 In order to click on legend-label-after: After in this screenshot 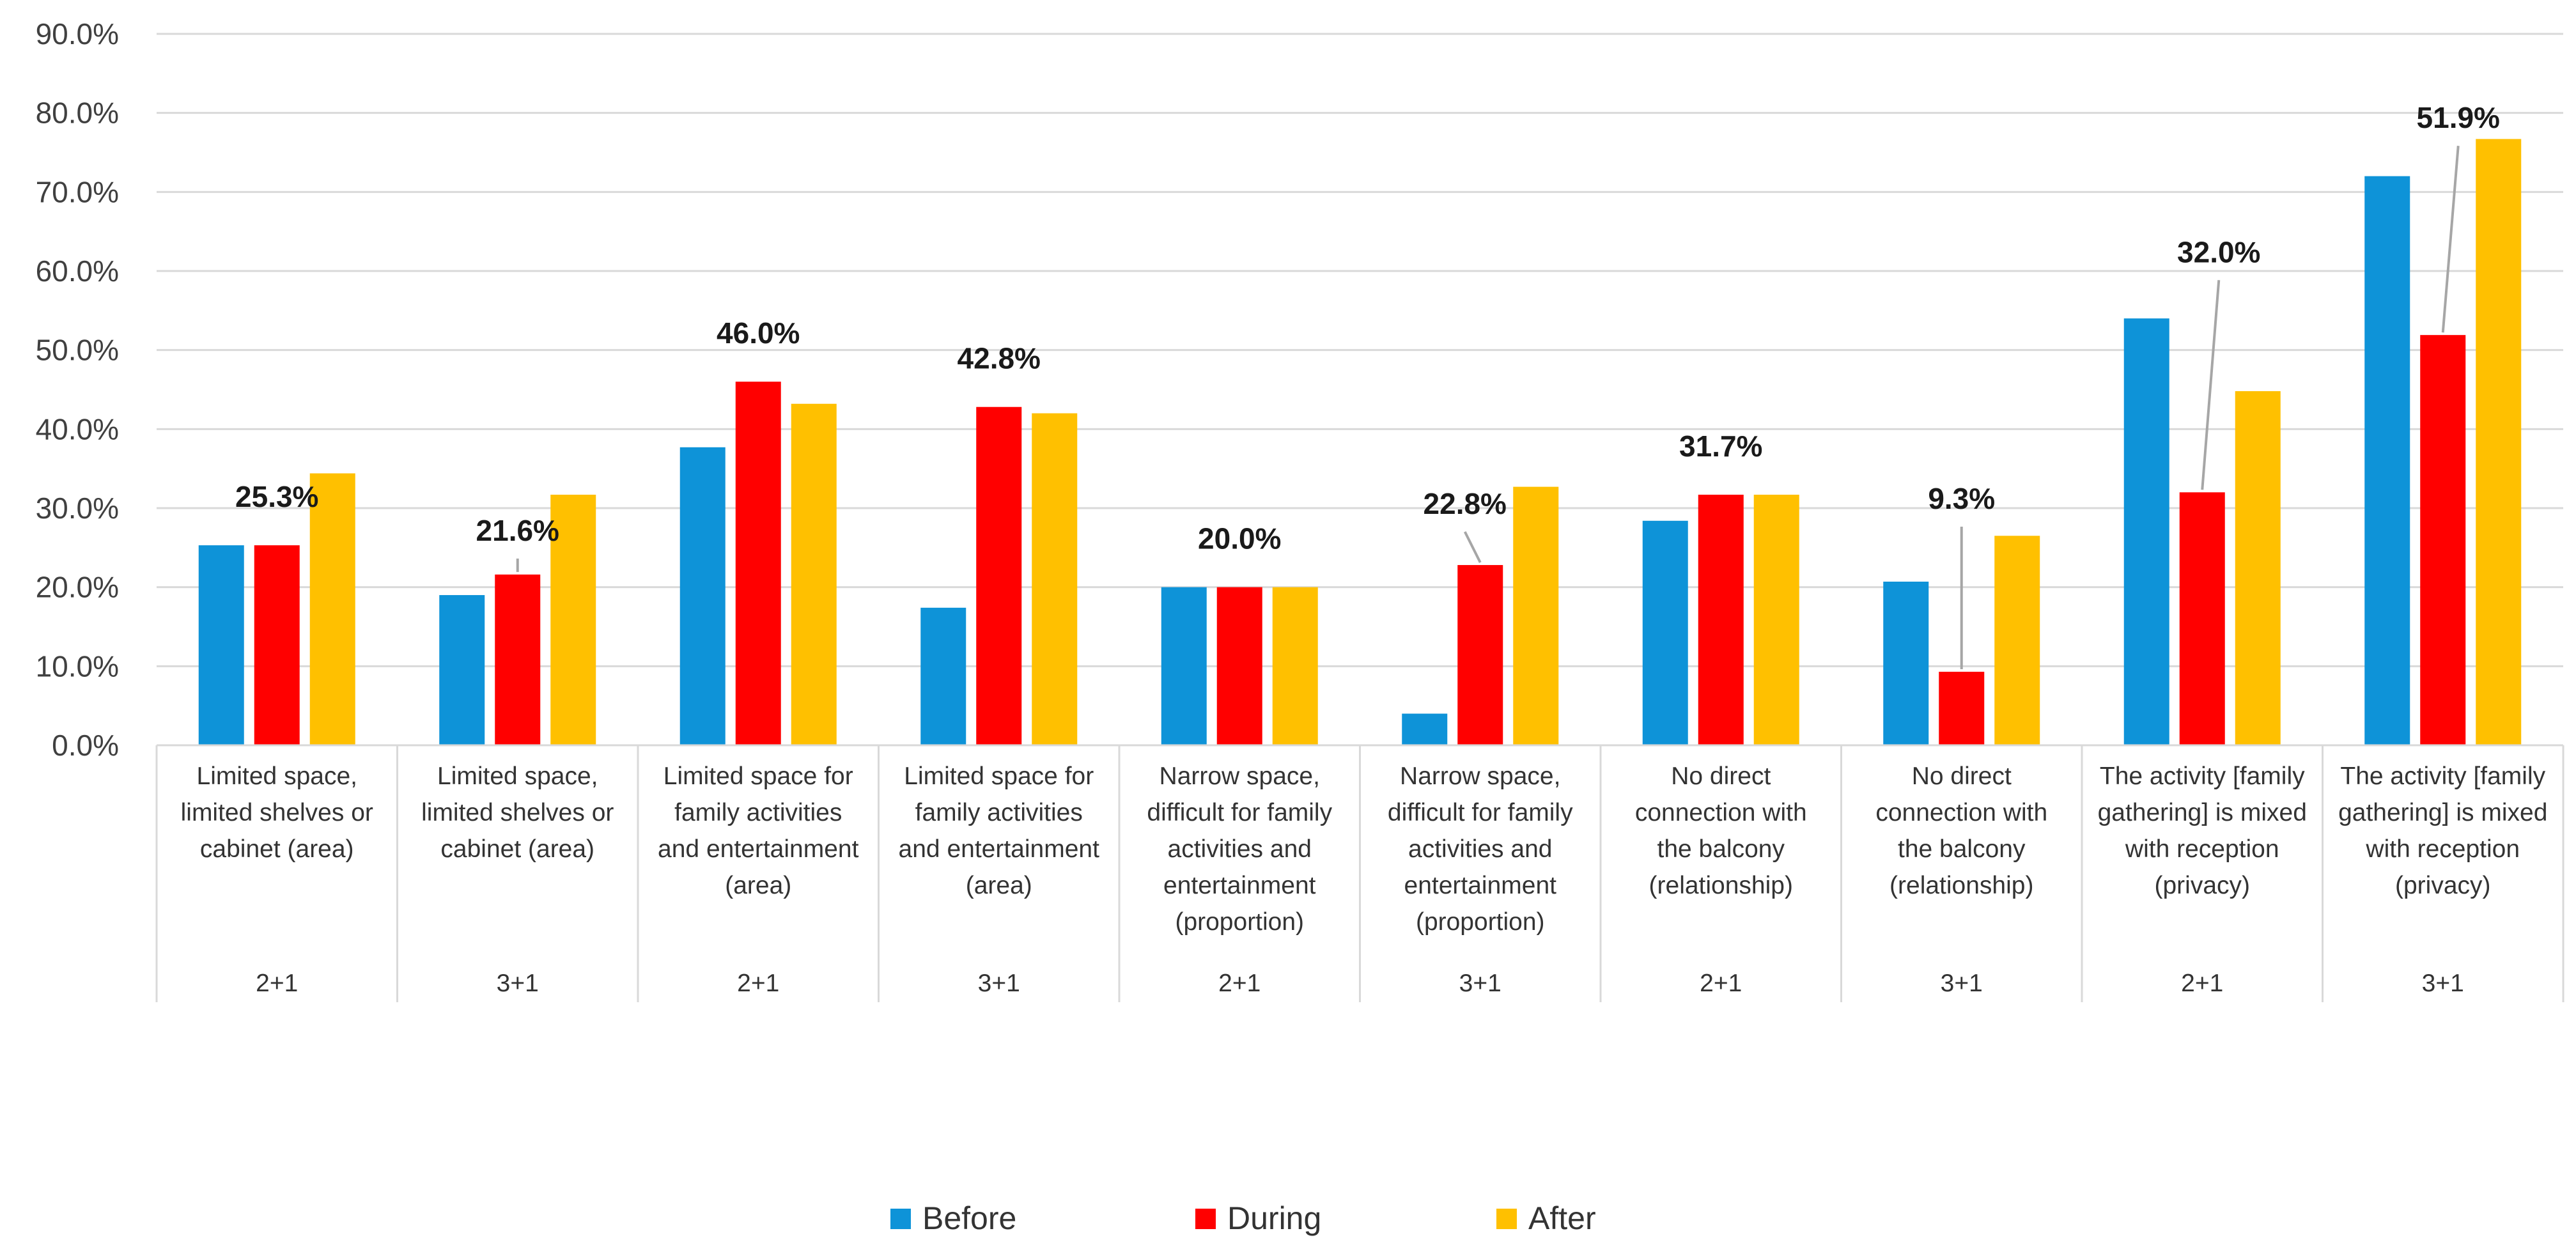, I will do `click(1562, 1218)`.